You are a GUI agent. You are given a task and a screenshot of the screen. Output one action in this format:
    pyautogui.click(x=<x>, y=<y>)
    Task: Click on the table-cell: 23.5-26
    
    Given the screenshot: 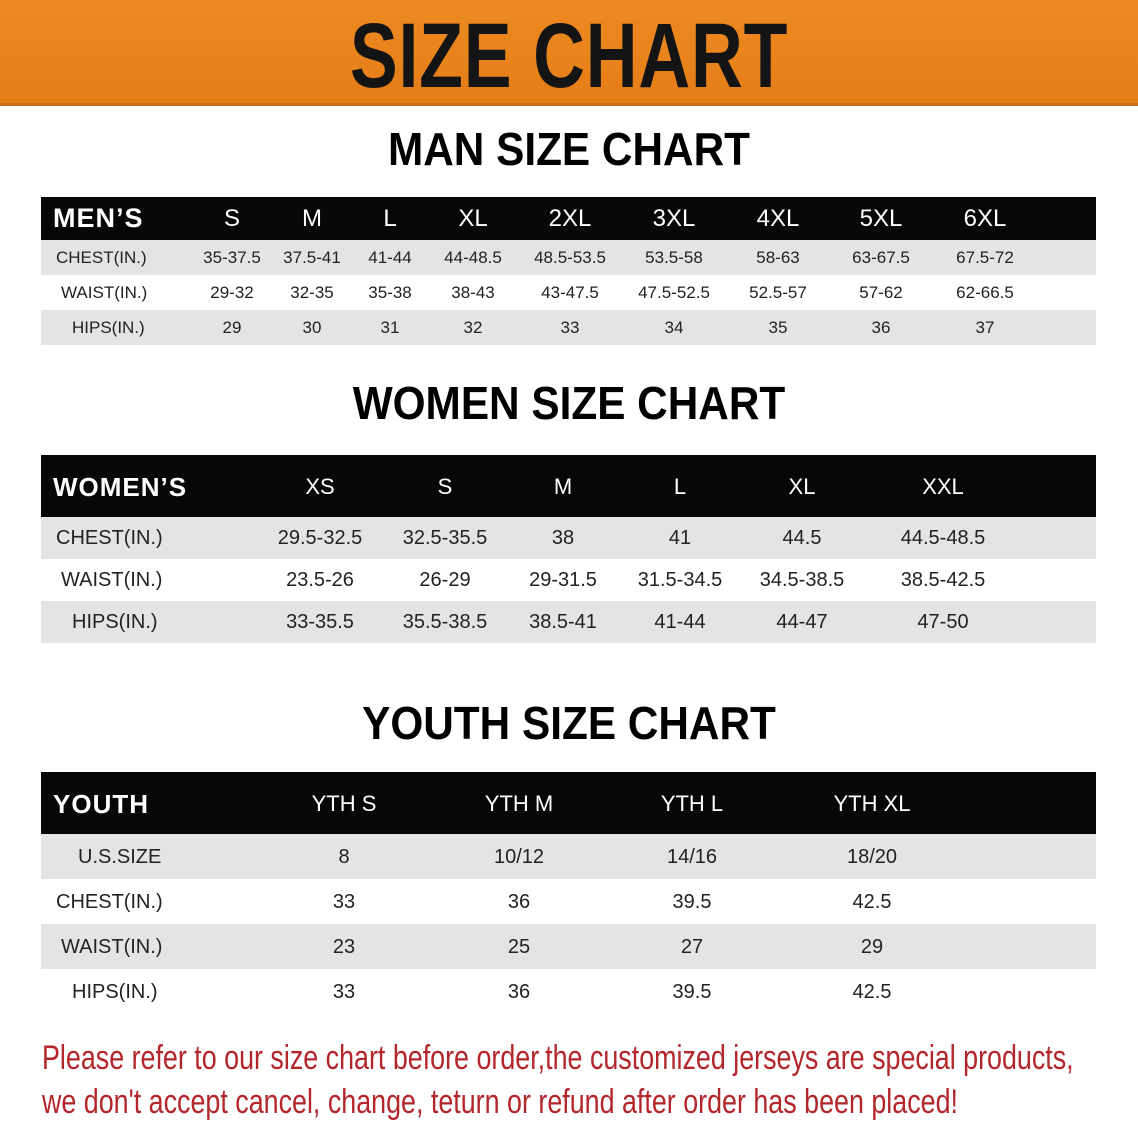 What is the action you would take?
    pyautogui.click(x=320, y=580)
    